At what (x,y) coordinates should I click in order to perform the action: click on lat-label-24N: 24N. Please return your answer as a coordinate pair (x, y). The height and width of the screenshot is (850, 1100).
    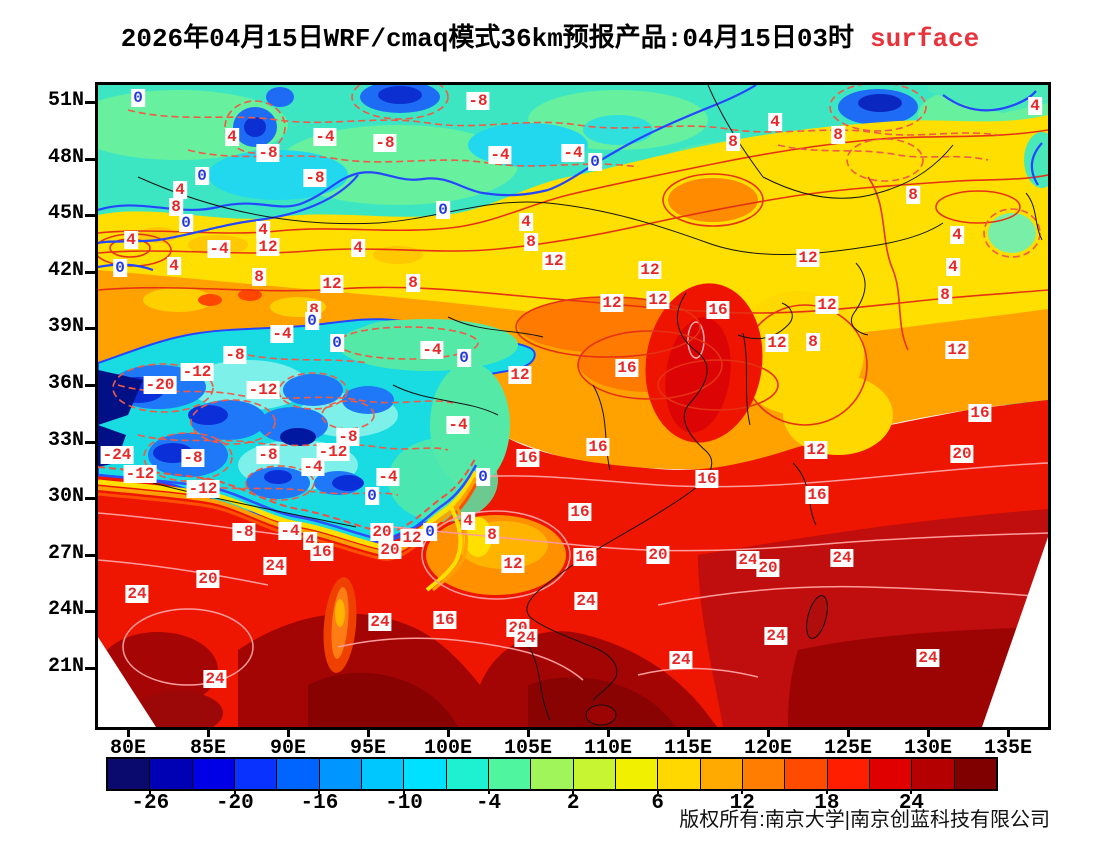
    Looking at the image, I should click on (65, 610).